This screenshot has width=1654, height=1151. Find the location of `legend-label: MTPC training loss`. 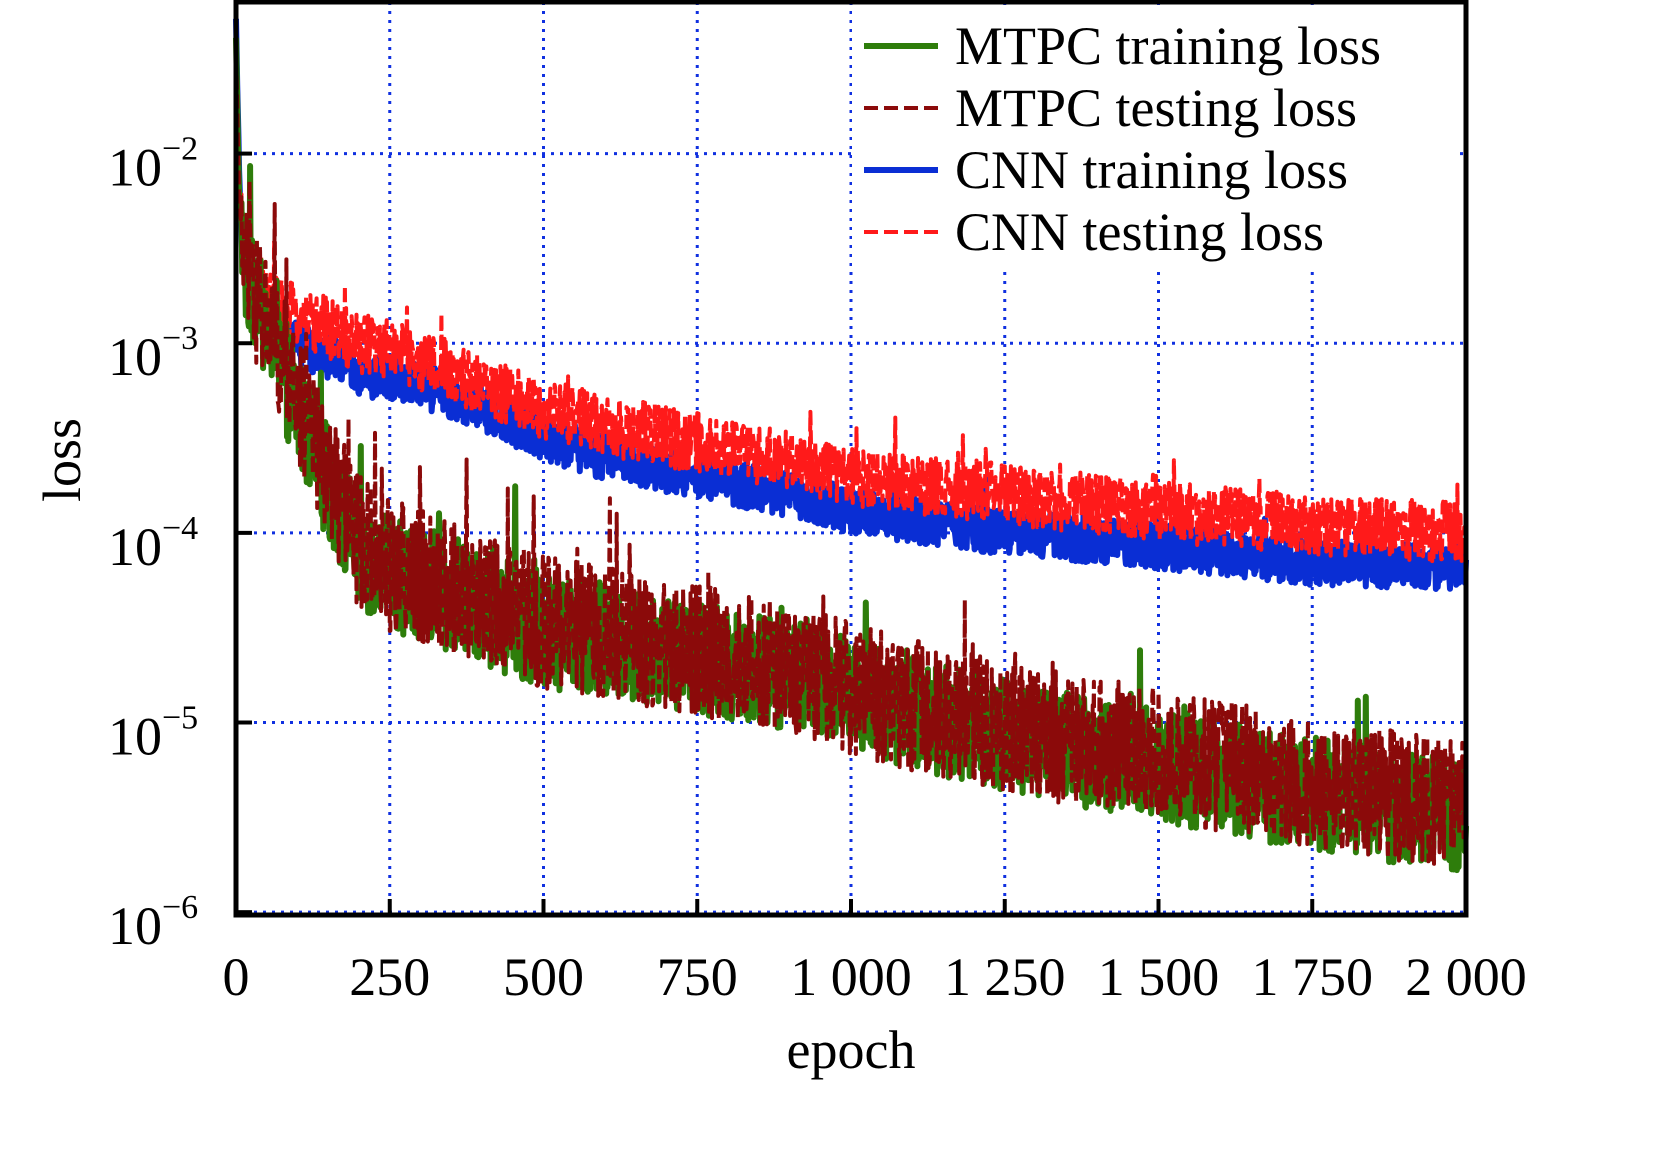

legend-label: MTPC training loss is located at coordinates (1168, 46).